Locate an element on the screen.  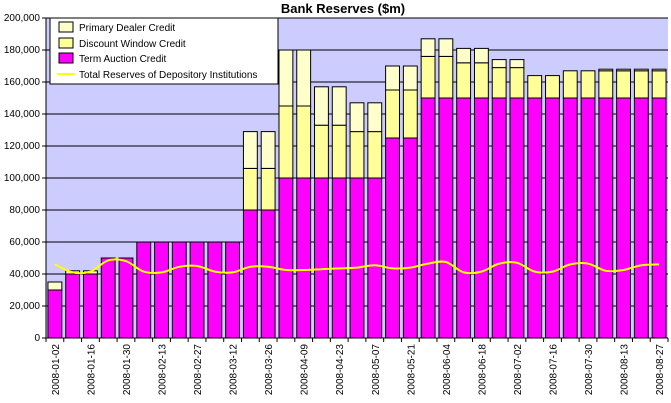
x-tick-label: 2008-01-02 is located at coordinates (56, 370).